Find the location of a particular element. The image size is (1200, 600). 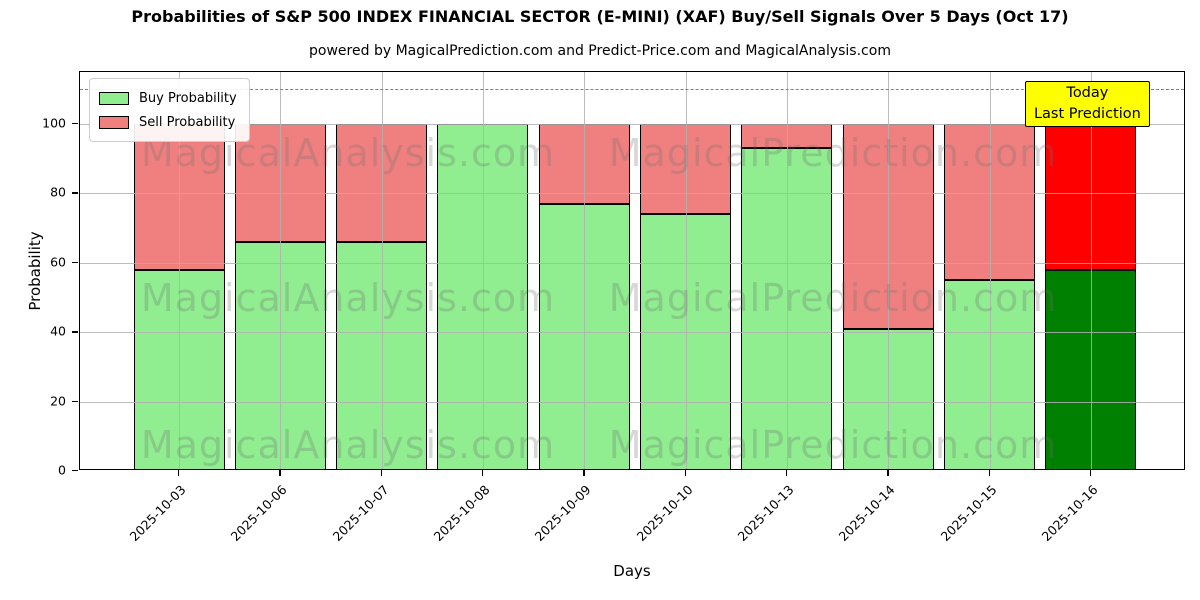

y-tick-label: 20 is located at coordinates (58, 401).